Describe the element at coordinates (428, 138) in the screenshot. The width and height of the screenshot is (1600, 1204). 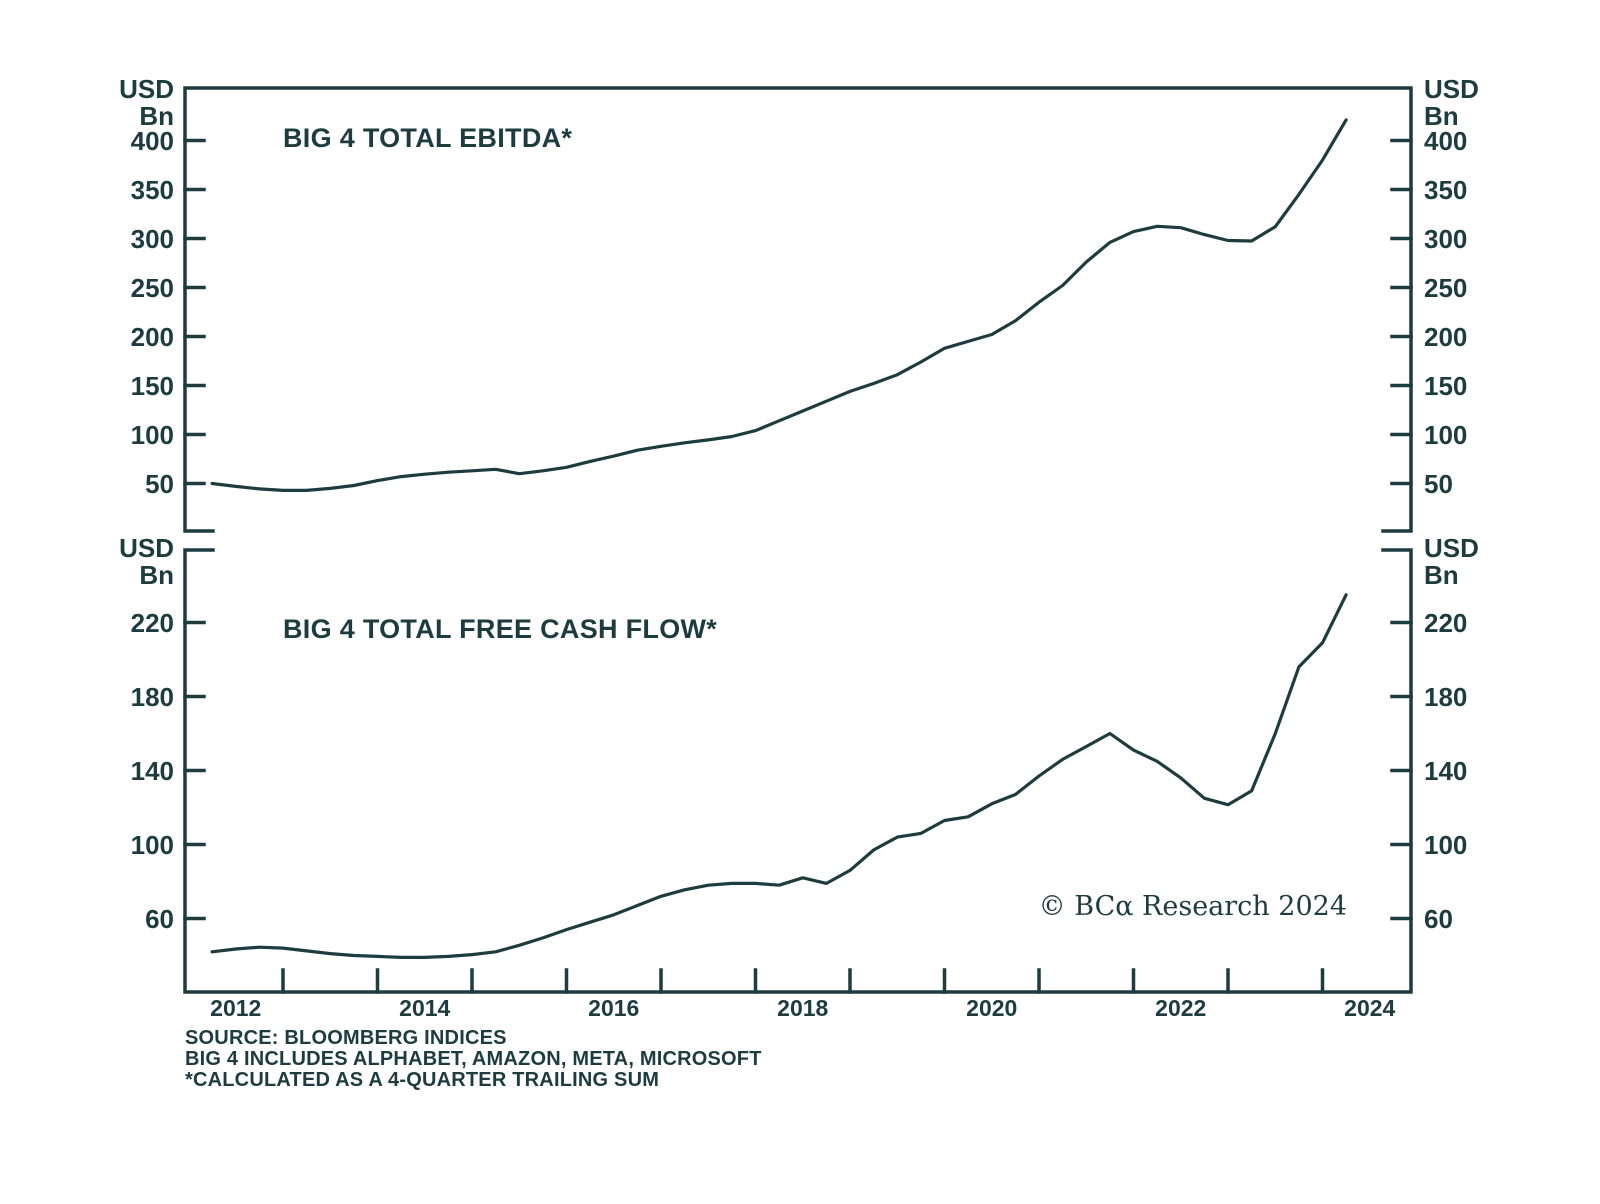
I see `chart-title-ebitda: BIG 4 TOTAL EBITDA*` at that location.